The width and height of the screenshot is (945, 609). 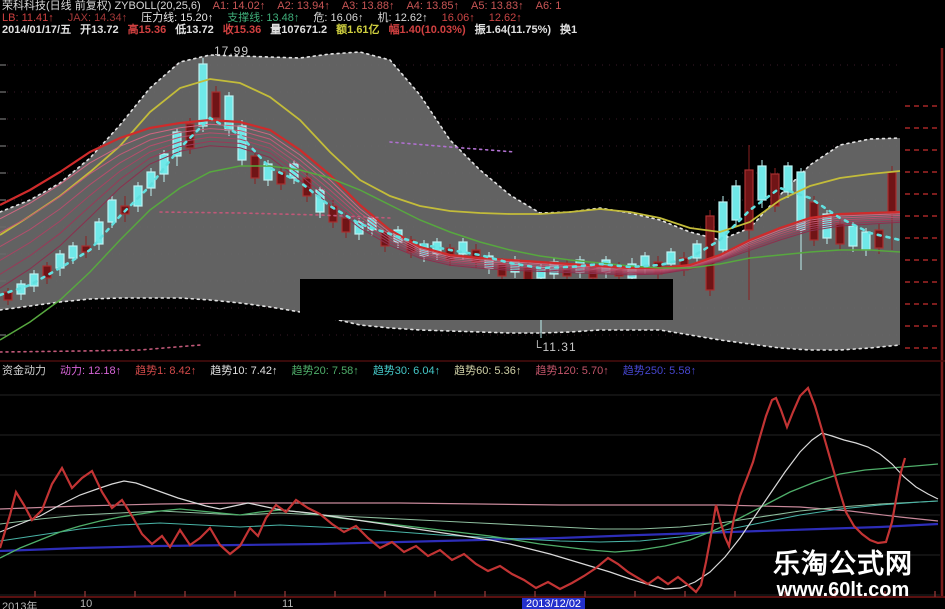 I want to click on stock-title: 荣科科技(日线 前复权) ZYBOLL(20,25,6), so click(x=101, y=6).